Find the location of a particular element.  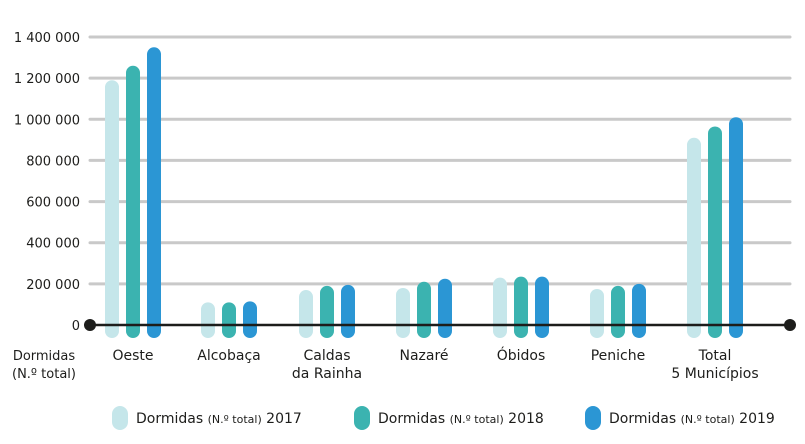

legend-swatch-2018 is located at coordinates (362, 418).